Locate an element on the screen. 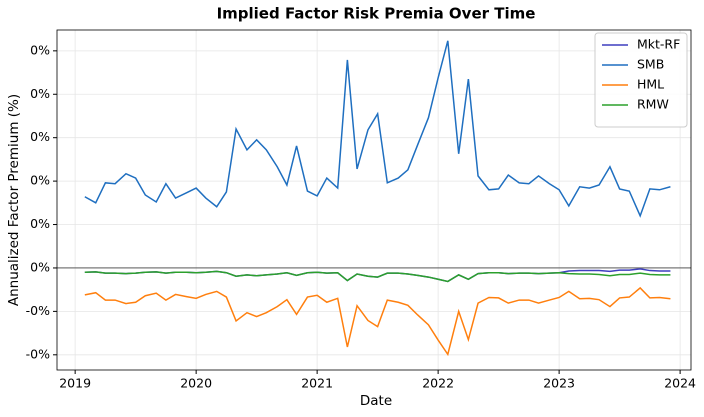 The height and width of the screenshot is (417, 704). x-tick-label: 2023 is located at coordinates (559, 383).